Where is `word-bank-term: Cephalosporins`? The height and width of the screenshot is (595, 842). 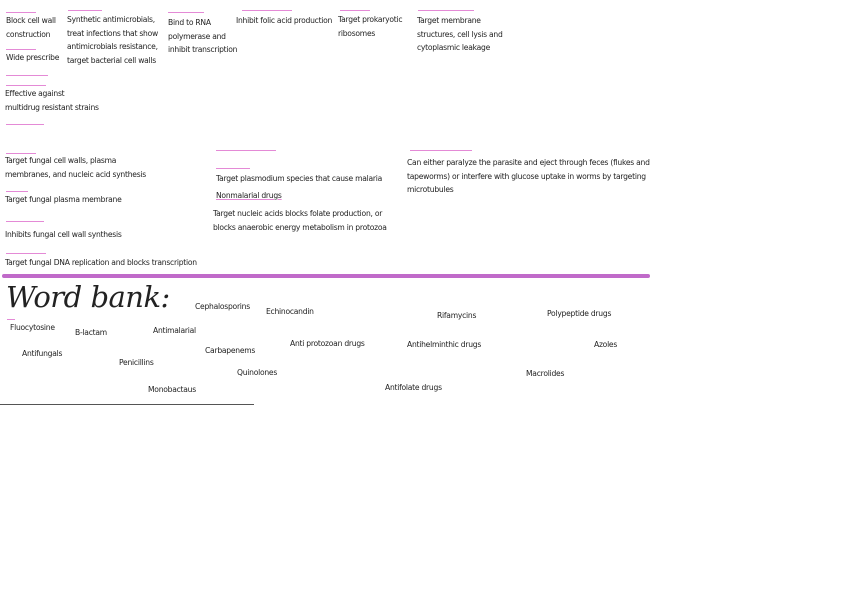 word-bank-term: Cephalosporins is located at coordinates (222, 306).